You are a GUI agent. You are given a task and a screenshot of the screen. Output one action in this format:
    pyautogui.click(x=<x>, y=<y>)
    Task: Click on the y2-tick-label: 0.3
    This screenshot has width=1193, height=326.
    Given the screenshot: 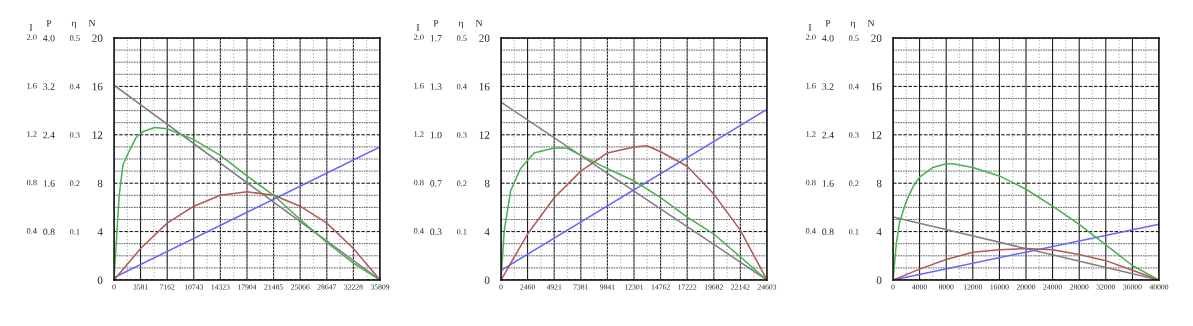 What is the action you would take?
    pyautogui.click(x=436, y=232)
    